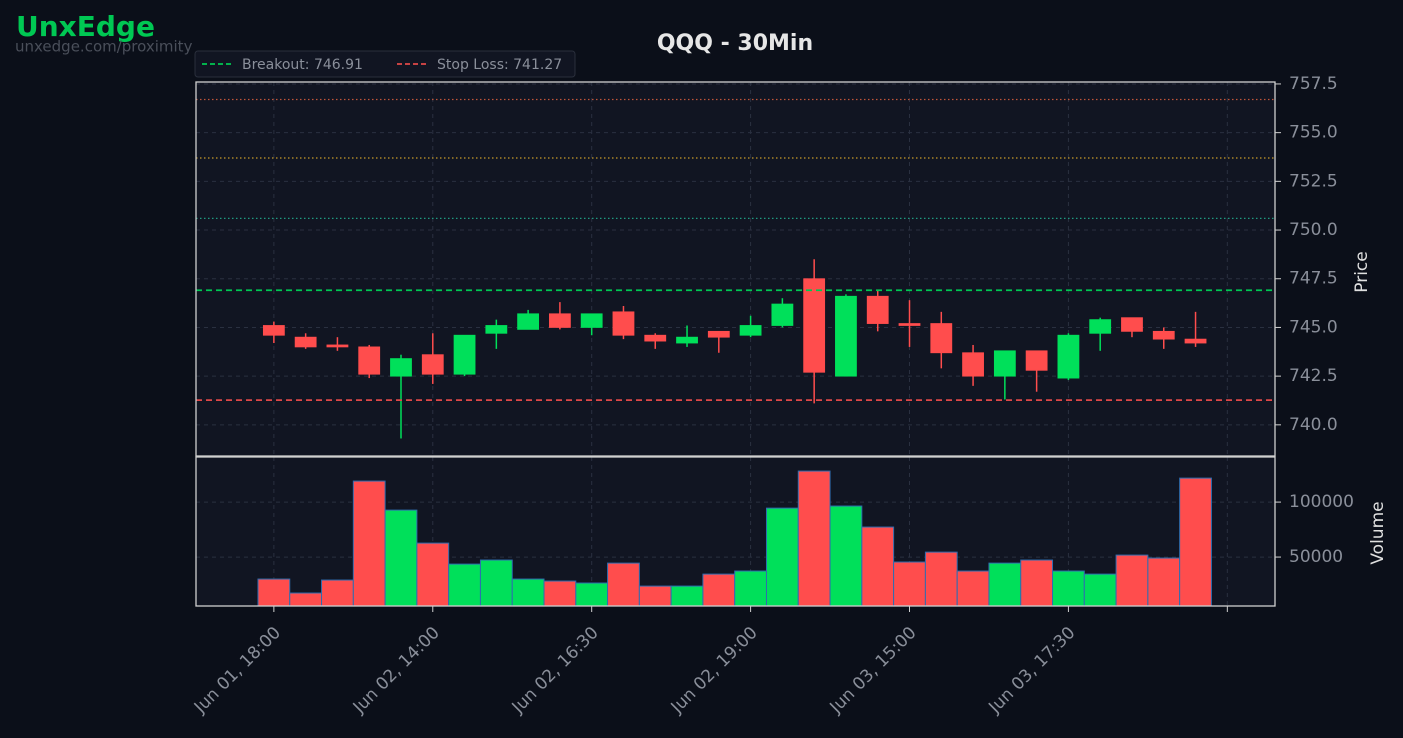 Image resolution: width=1403 pixels, height=738 pixels. I want to click on volume-tick-label: 100000, so click(1321, 502).